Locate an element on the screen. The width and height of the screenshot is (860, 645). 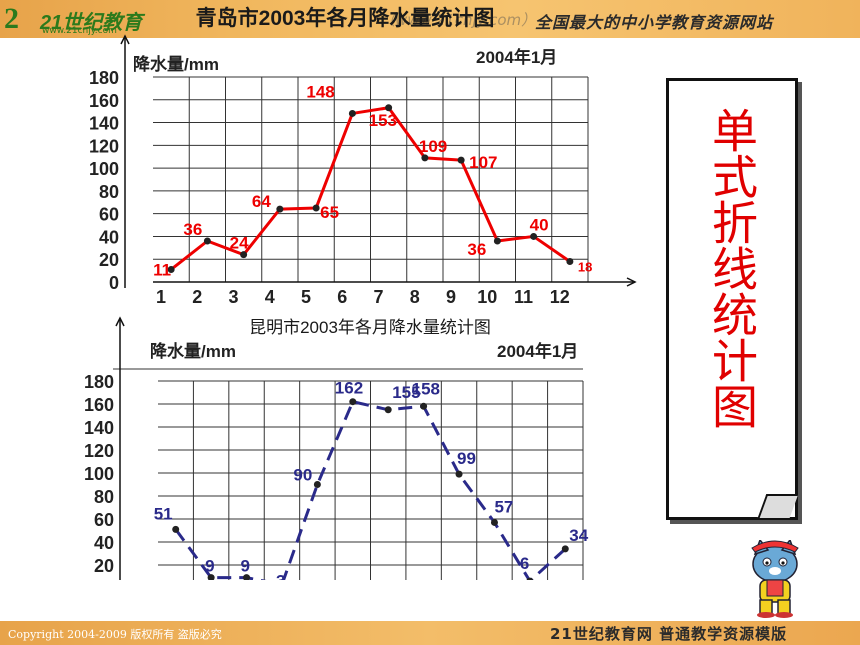
chart-2-y-arrow is located at coordinates (120, 321).